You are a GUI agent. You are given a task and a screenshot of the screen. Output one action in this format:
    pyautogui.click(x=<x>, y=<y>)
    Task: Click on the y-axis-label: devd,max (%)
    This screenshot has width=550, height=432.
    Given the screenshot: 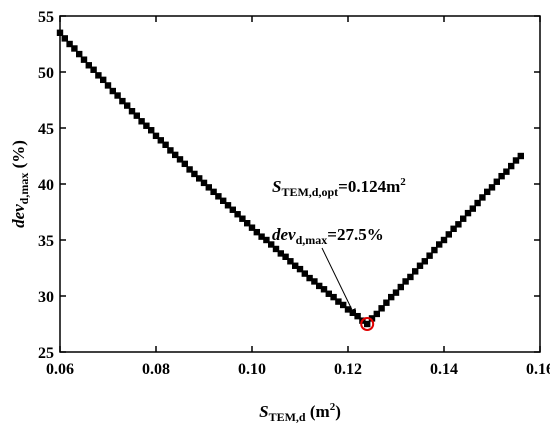 What is the action you would take?
    pyautogui.click(x=20, y=184)
    